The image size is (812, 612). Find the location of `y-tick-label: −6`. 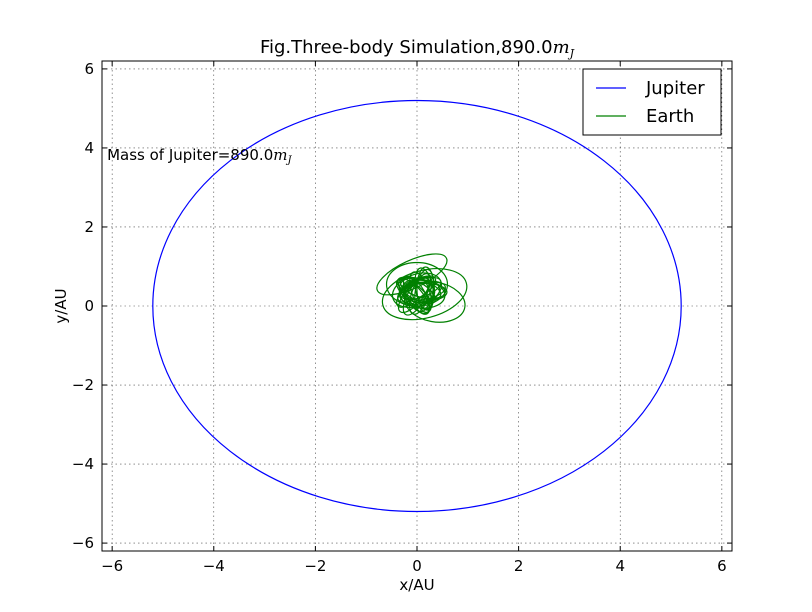

y-tick-label: −6 is located at coordinates (83, 543).